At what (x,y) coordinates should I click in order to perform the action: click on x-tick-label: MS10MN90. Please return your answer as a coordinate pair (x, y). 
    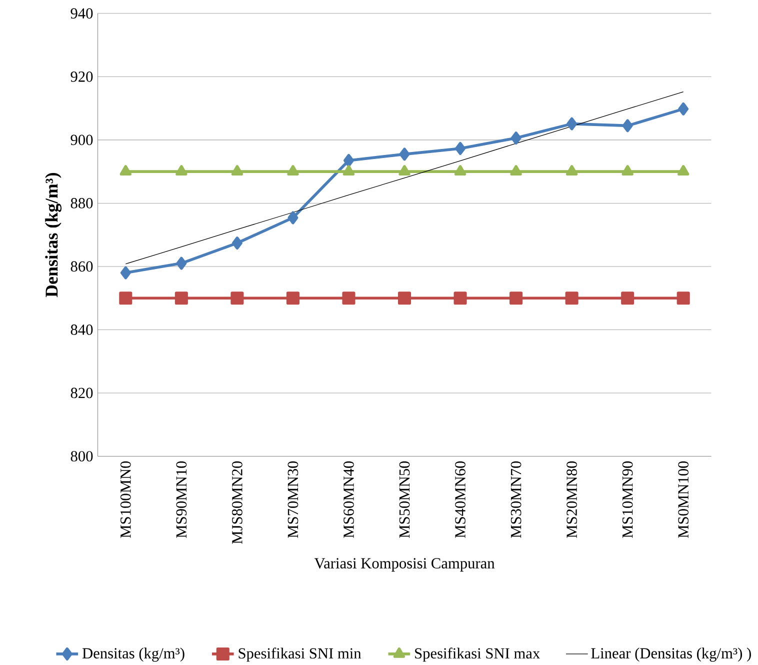
    Looking at the image, I should click on (627, 499).